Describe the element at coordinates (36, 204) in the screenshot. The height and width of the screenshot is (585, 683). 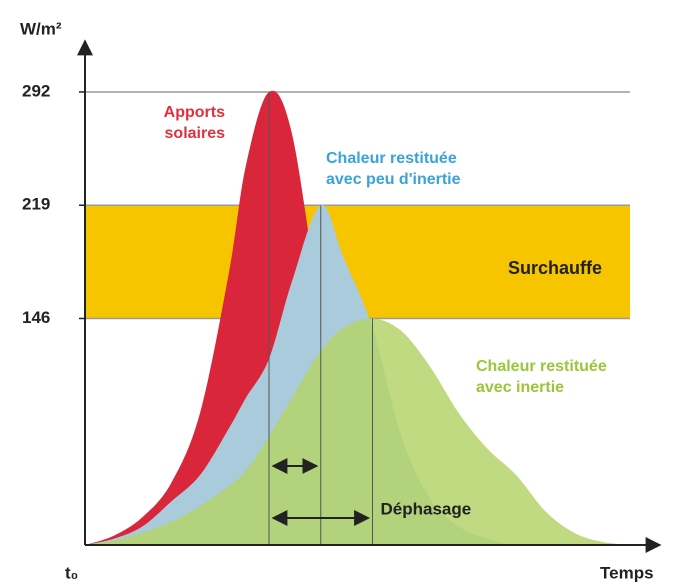
I see `y-tick-label: 219` at that location.